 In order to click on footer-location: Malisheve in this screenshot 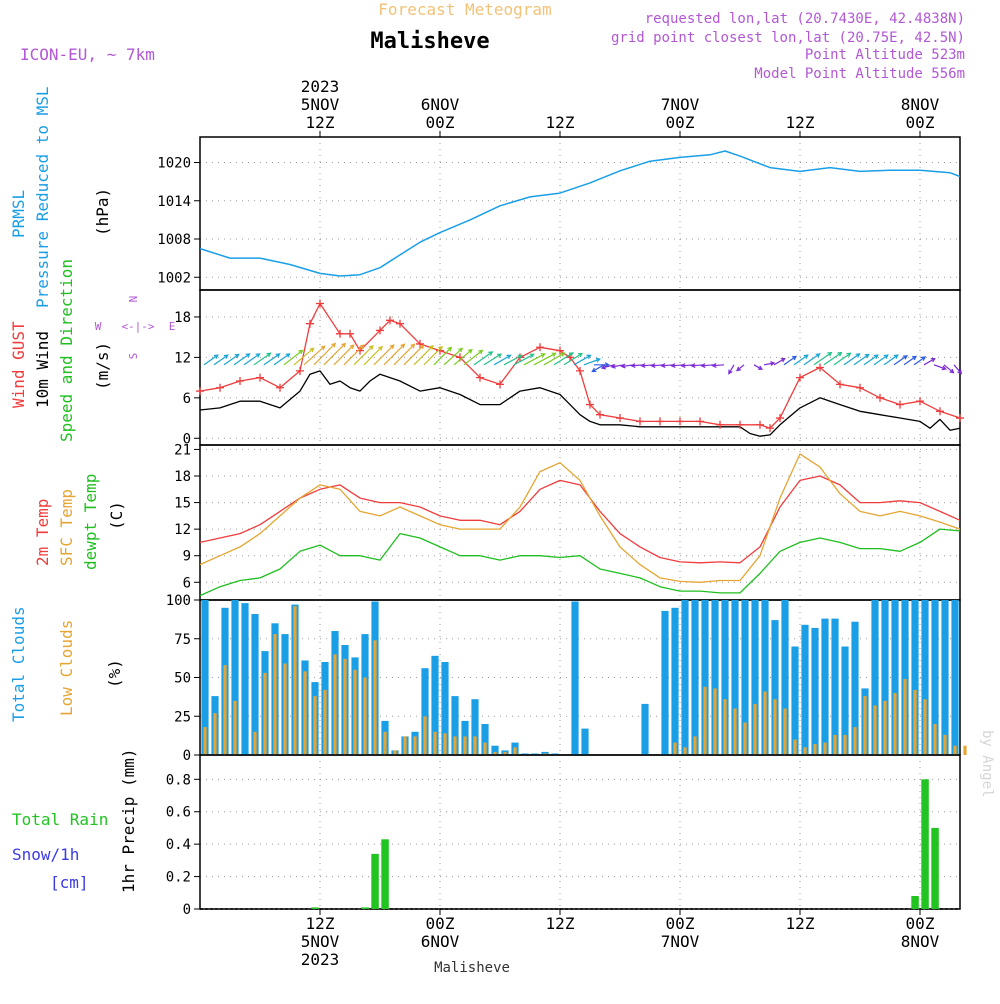, I will do `click(472, 968)`.